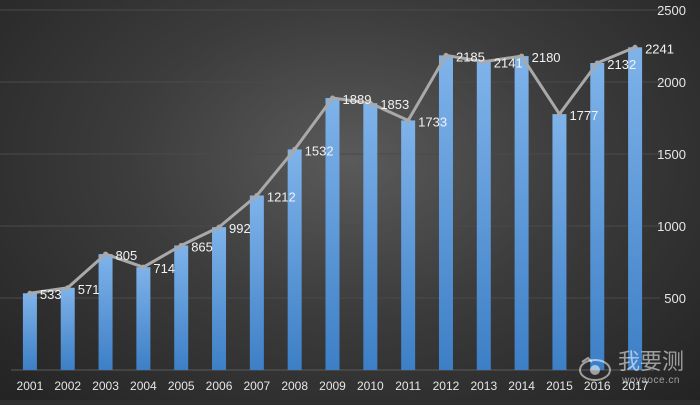  I want to click on watermark-url: woyaoce.cn, so click(651, 380).